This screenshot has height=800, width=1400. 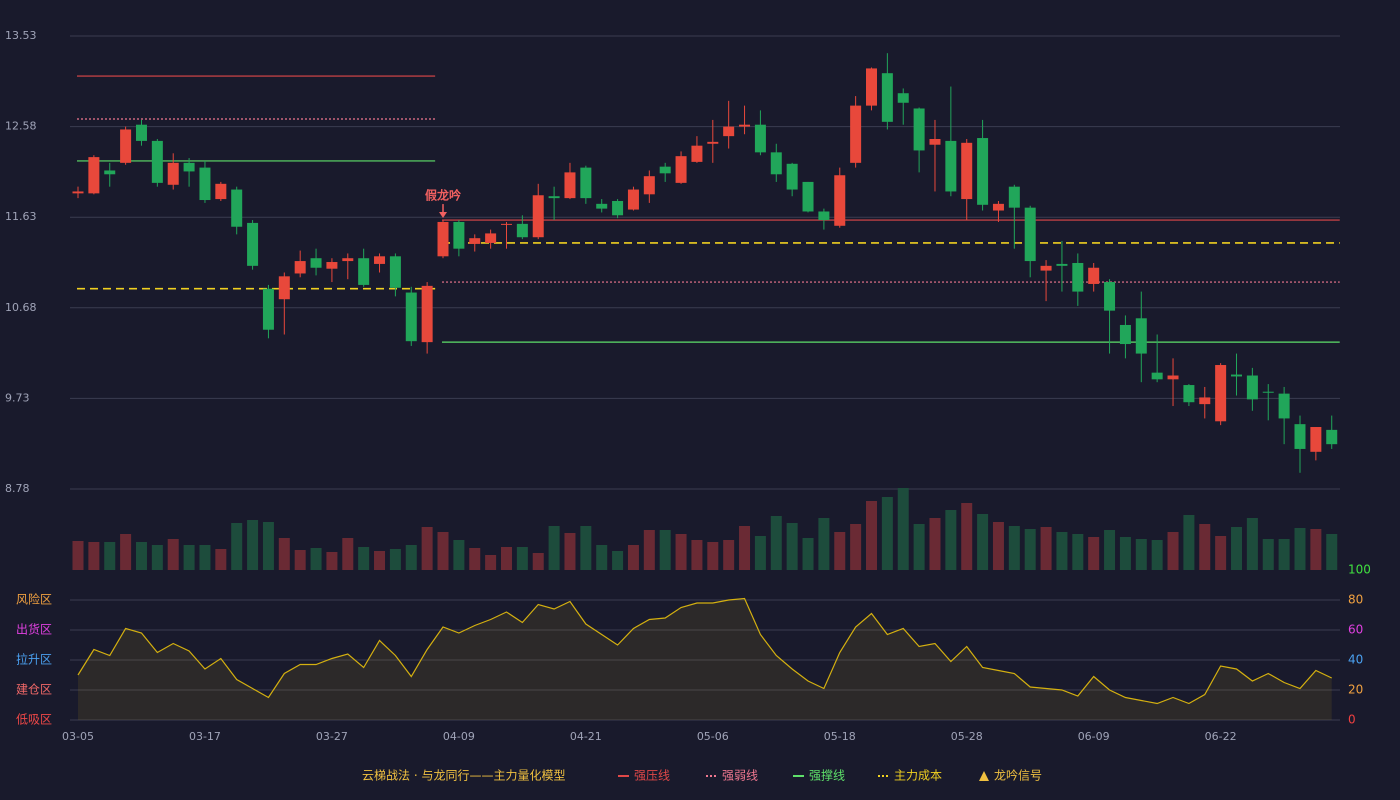 I want to click on x-tick-label: 06-22, so click(x=1221, y=736).